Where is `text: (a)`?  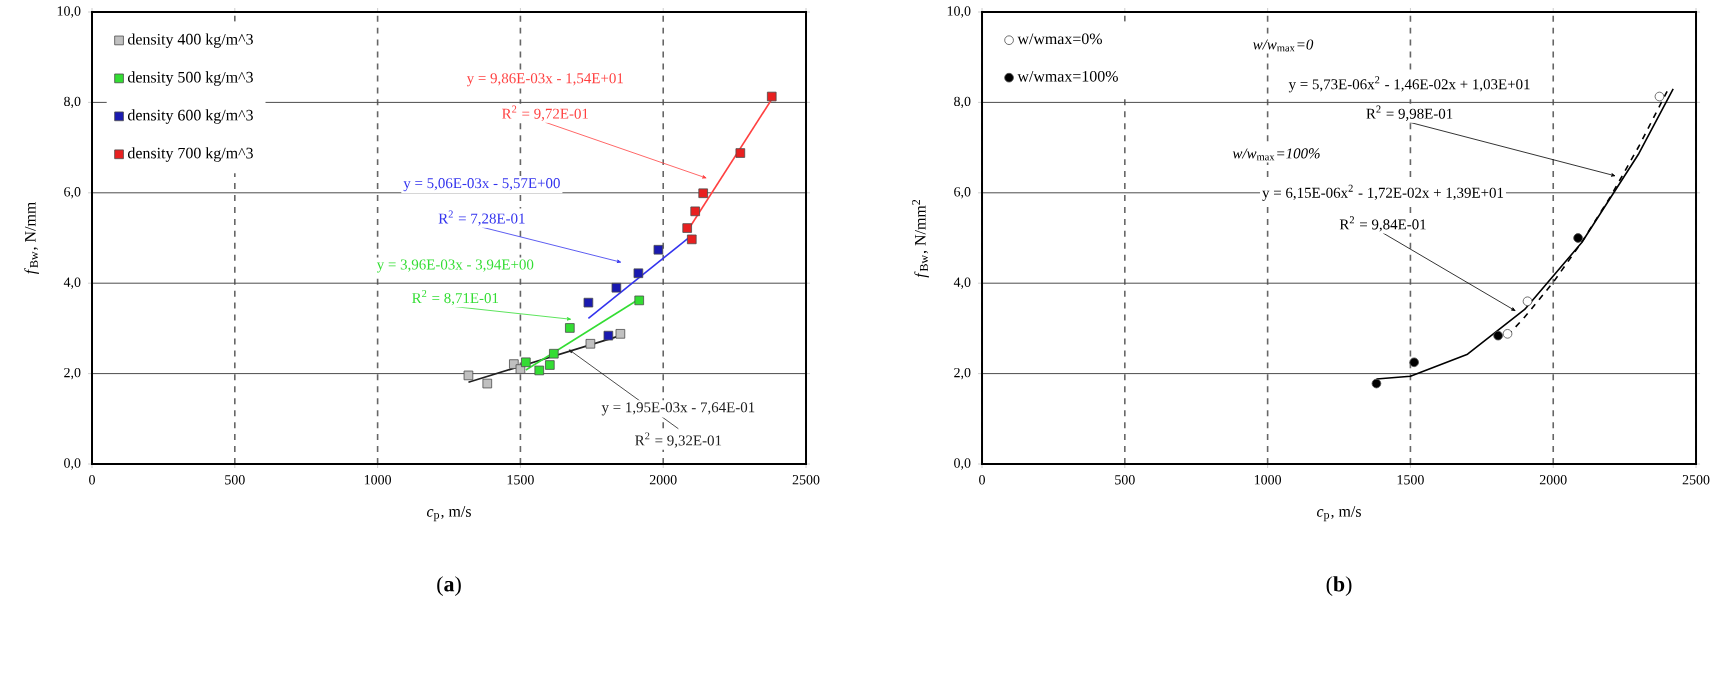 text: (a) is located at coordinates (449, 586).